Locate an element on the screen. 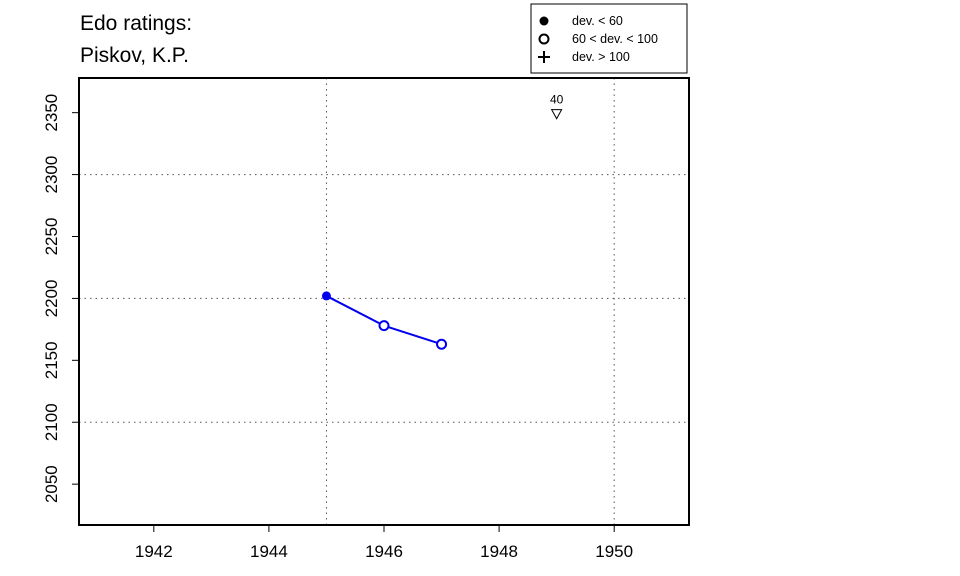  y-tick-label-3: 2200 is located at coordinates (51, 298).